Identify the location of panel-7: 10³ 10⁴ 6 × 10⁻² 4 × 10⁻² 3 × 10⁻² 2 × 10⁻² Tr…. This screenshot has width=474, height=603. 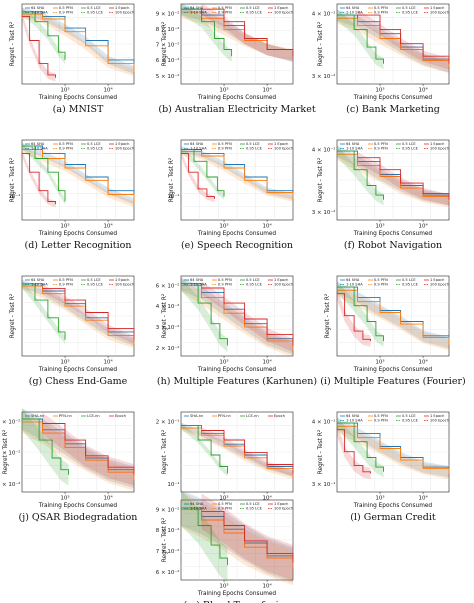
(236, 331).